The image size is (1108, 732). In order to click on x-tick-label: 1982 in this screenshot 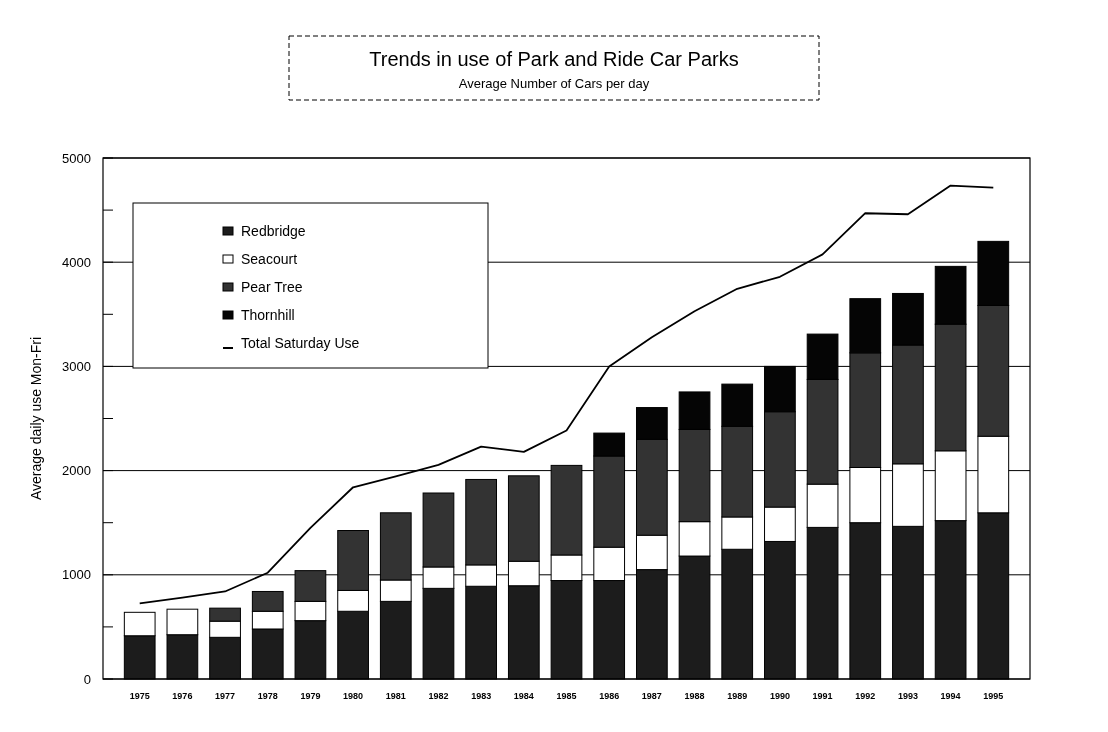, I will do `click(438, 696)`.